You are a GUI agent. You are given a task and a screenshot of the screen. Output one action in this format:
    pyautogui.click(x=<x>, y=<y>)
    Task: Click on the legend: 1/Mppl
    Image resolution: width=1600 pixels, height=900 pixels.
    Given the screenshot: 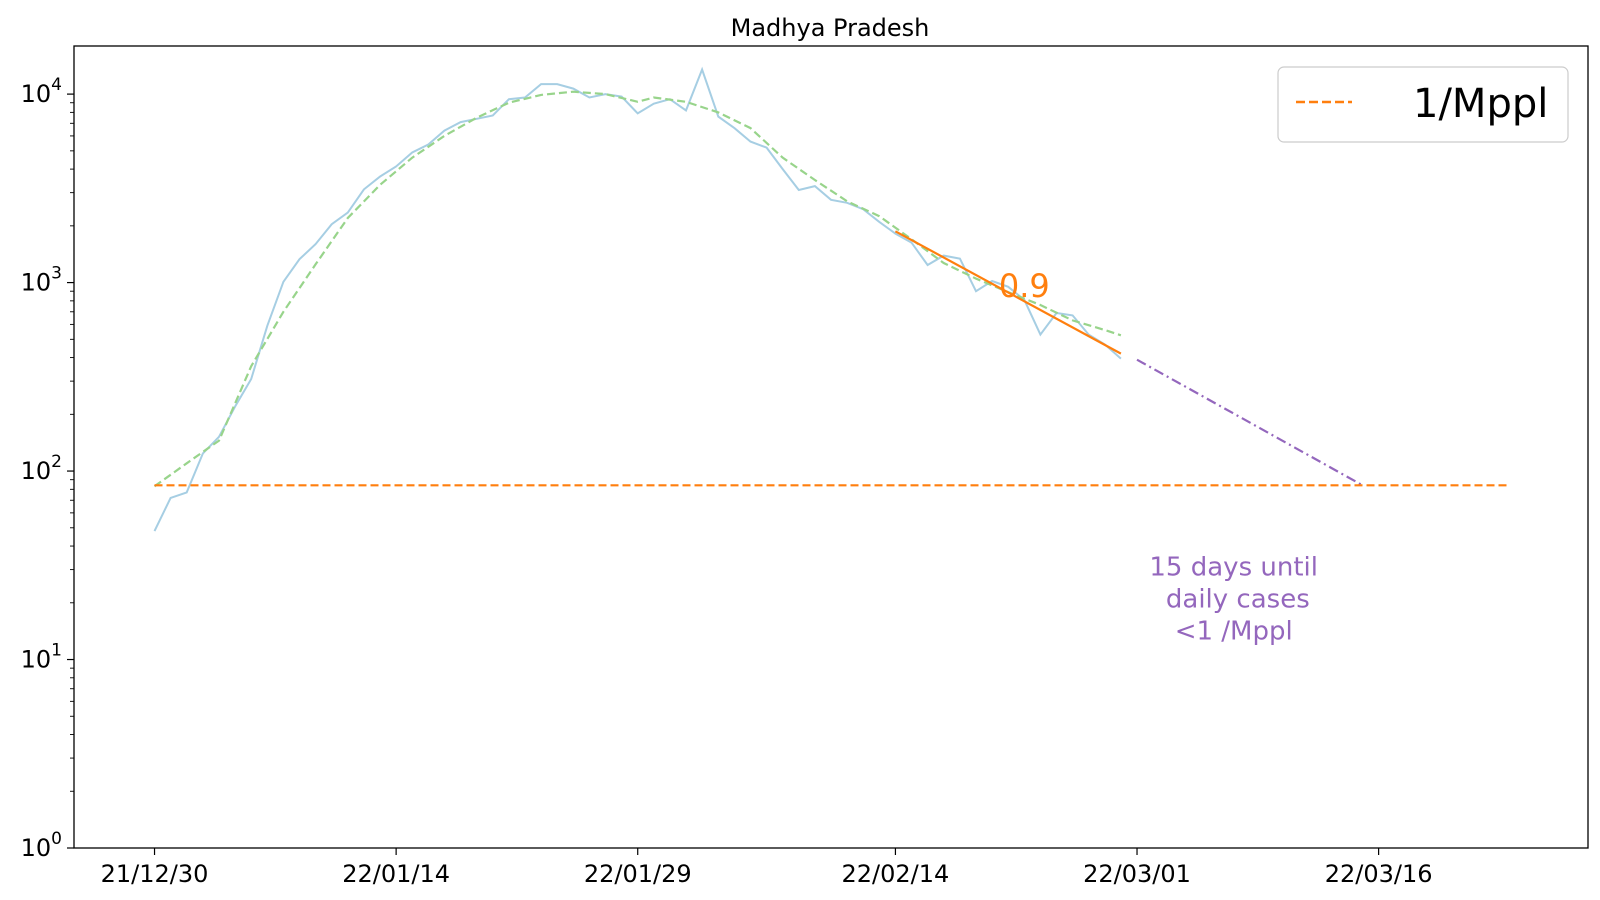 What is the action you would take?
    pyautogui.click(x=1423, y=104)
    